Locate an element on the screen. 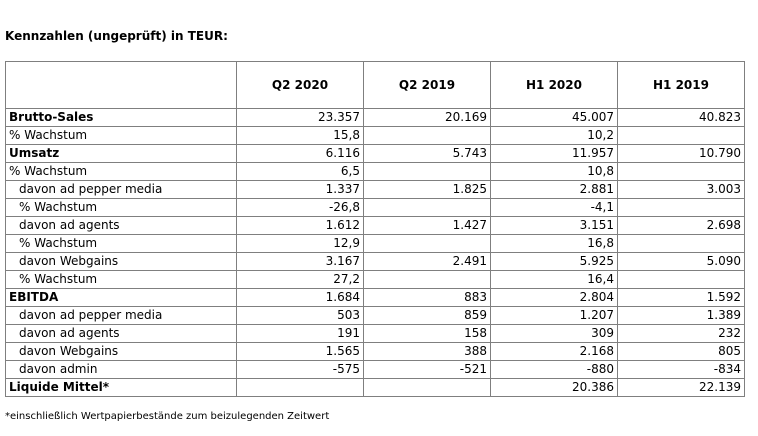 The width and height of the screenshot is (758, 436). table-header-row: Q2 2020 Q2 2019 H1 2020 H1 2019 is located at coordinates (375, 85).